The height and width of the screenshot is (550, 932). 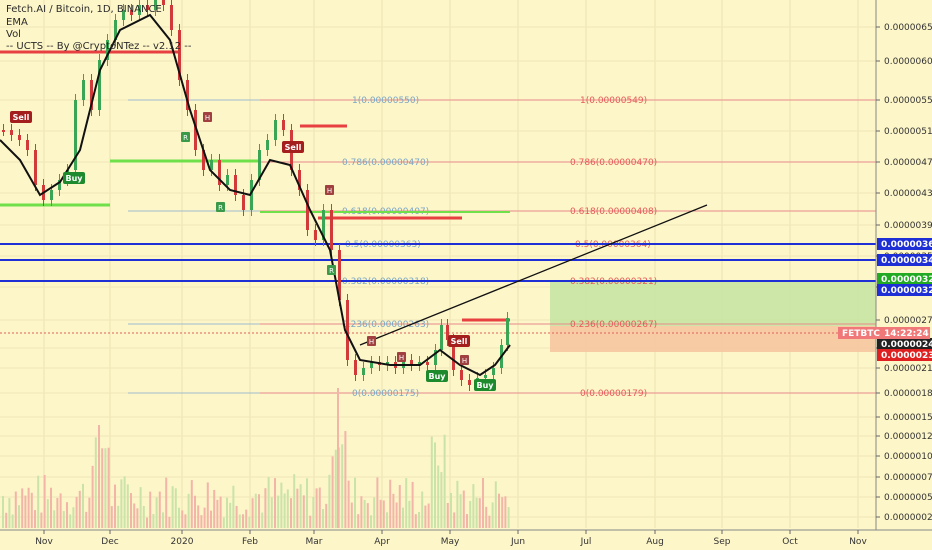 What do you see at coordinates (437, 376) in the screenshot?
I see `buy-signal-label: Buy` at bounding box center [437, 376].